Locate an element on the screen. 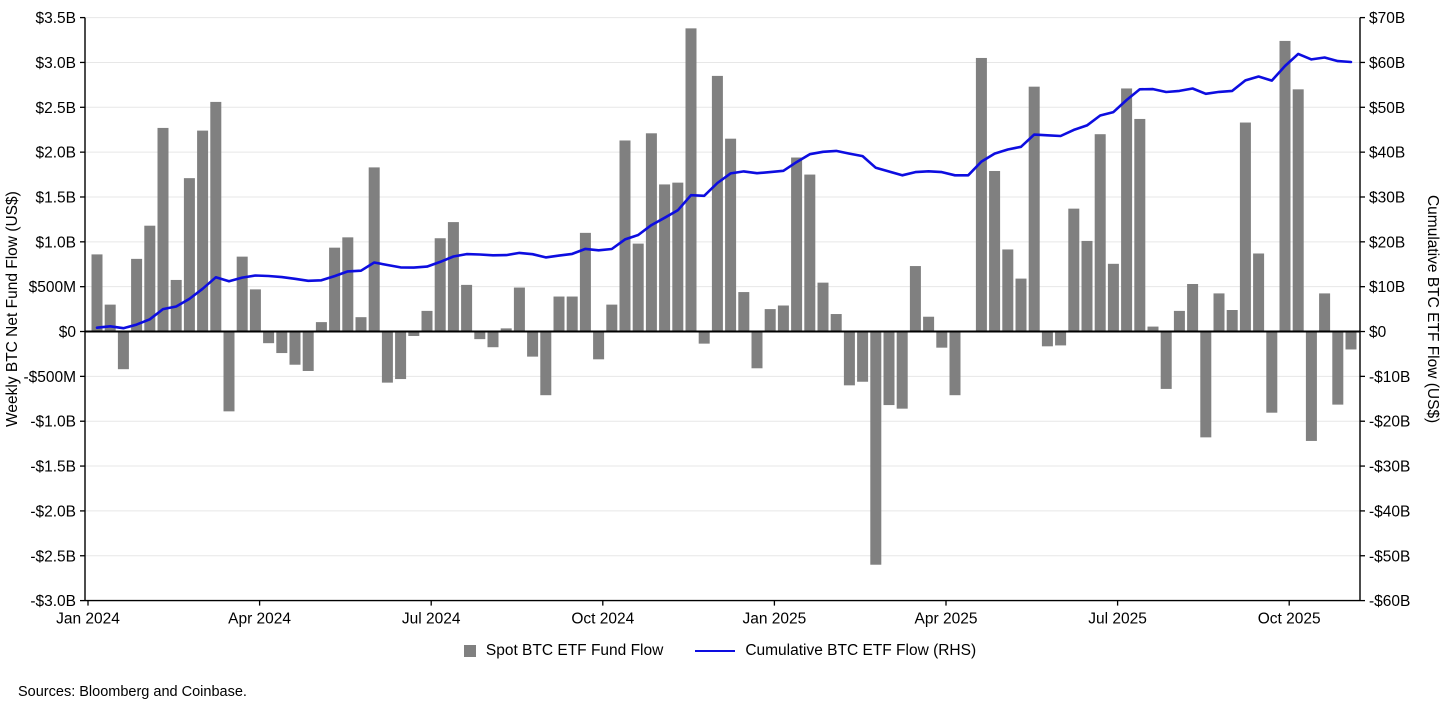  right-tick-label: $30B is located at coordinates (1387, 197).